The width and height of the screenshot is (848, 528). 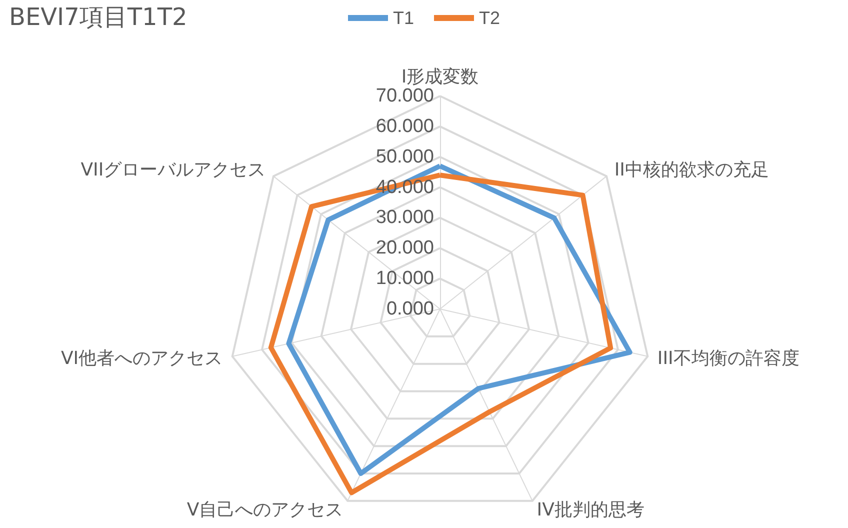 What do you see at coordinates (405, 126) in the screenshot?
I see `y-tick-label: 60.000` at bounding box center [405, 126].